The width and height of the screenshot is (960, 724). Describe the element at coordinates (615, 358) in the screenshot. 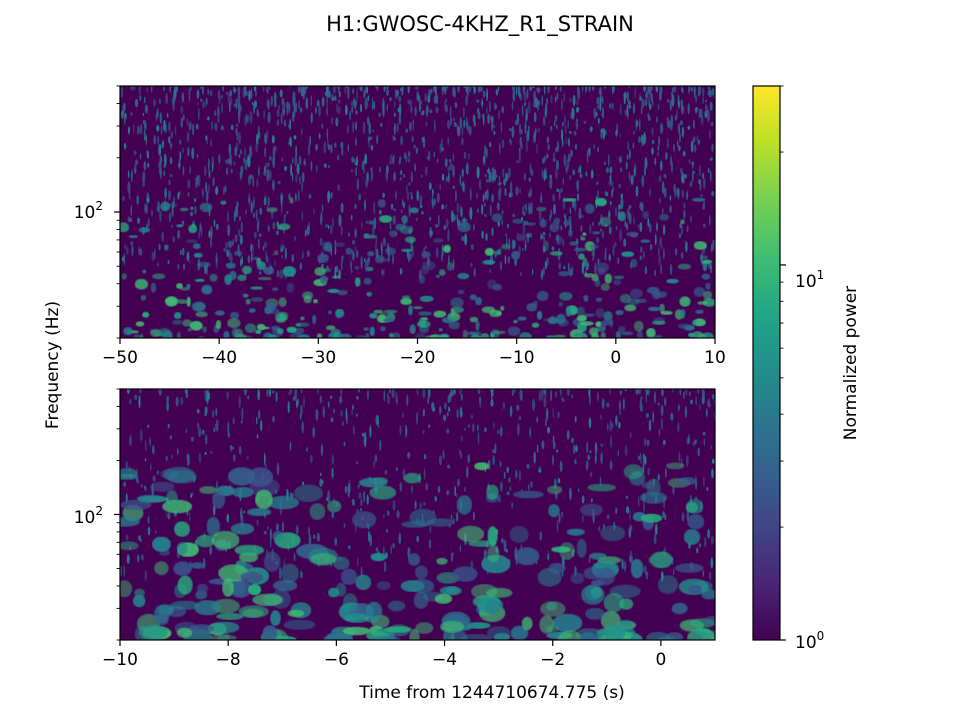

I see `x-tick-label: 0` at that location.